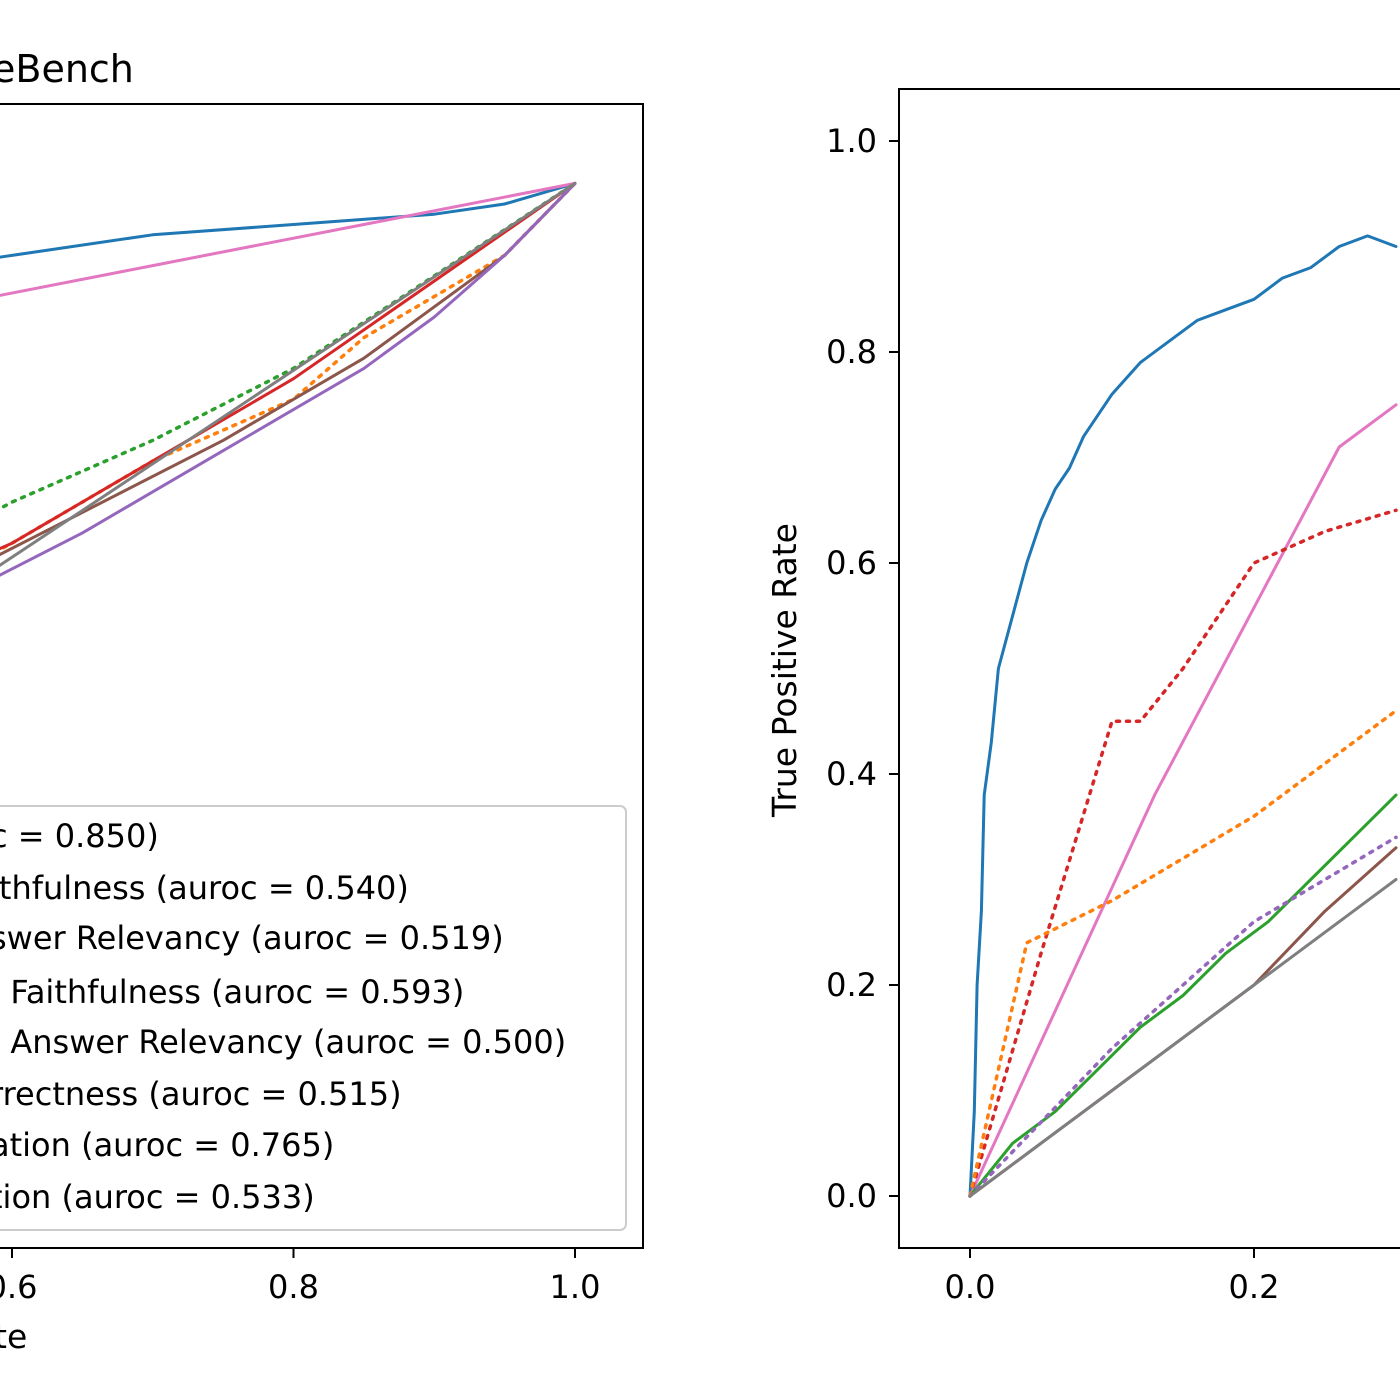 The width and height of the screenshot is (1400, 1400). Describe the element at coordinates (851, 1196) in the screenshot. I see `right-y-tick-label: 0.0` at that location.